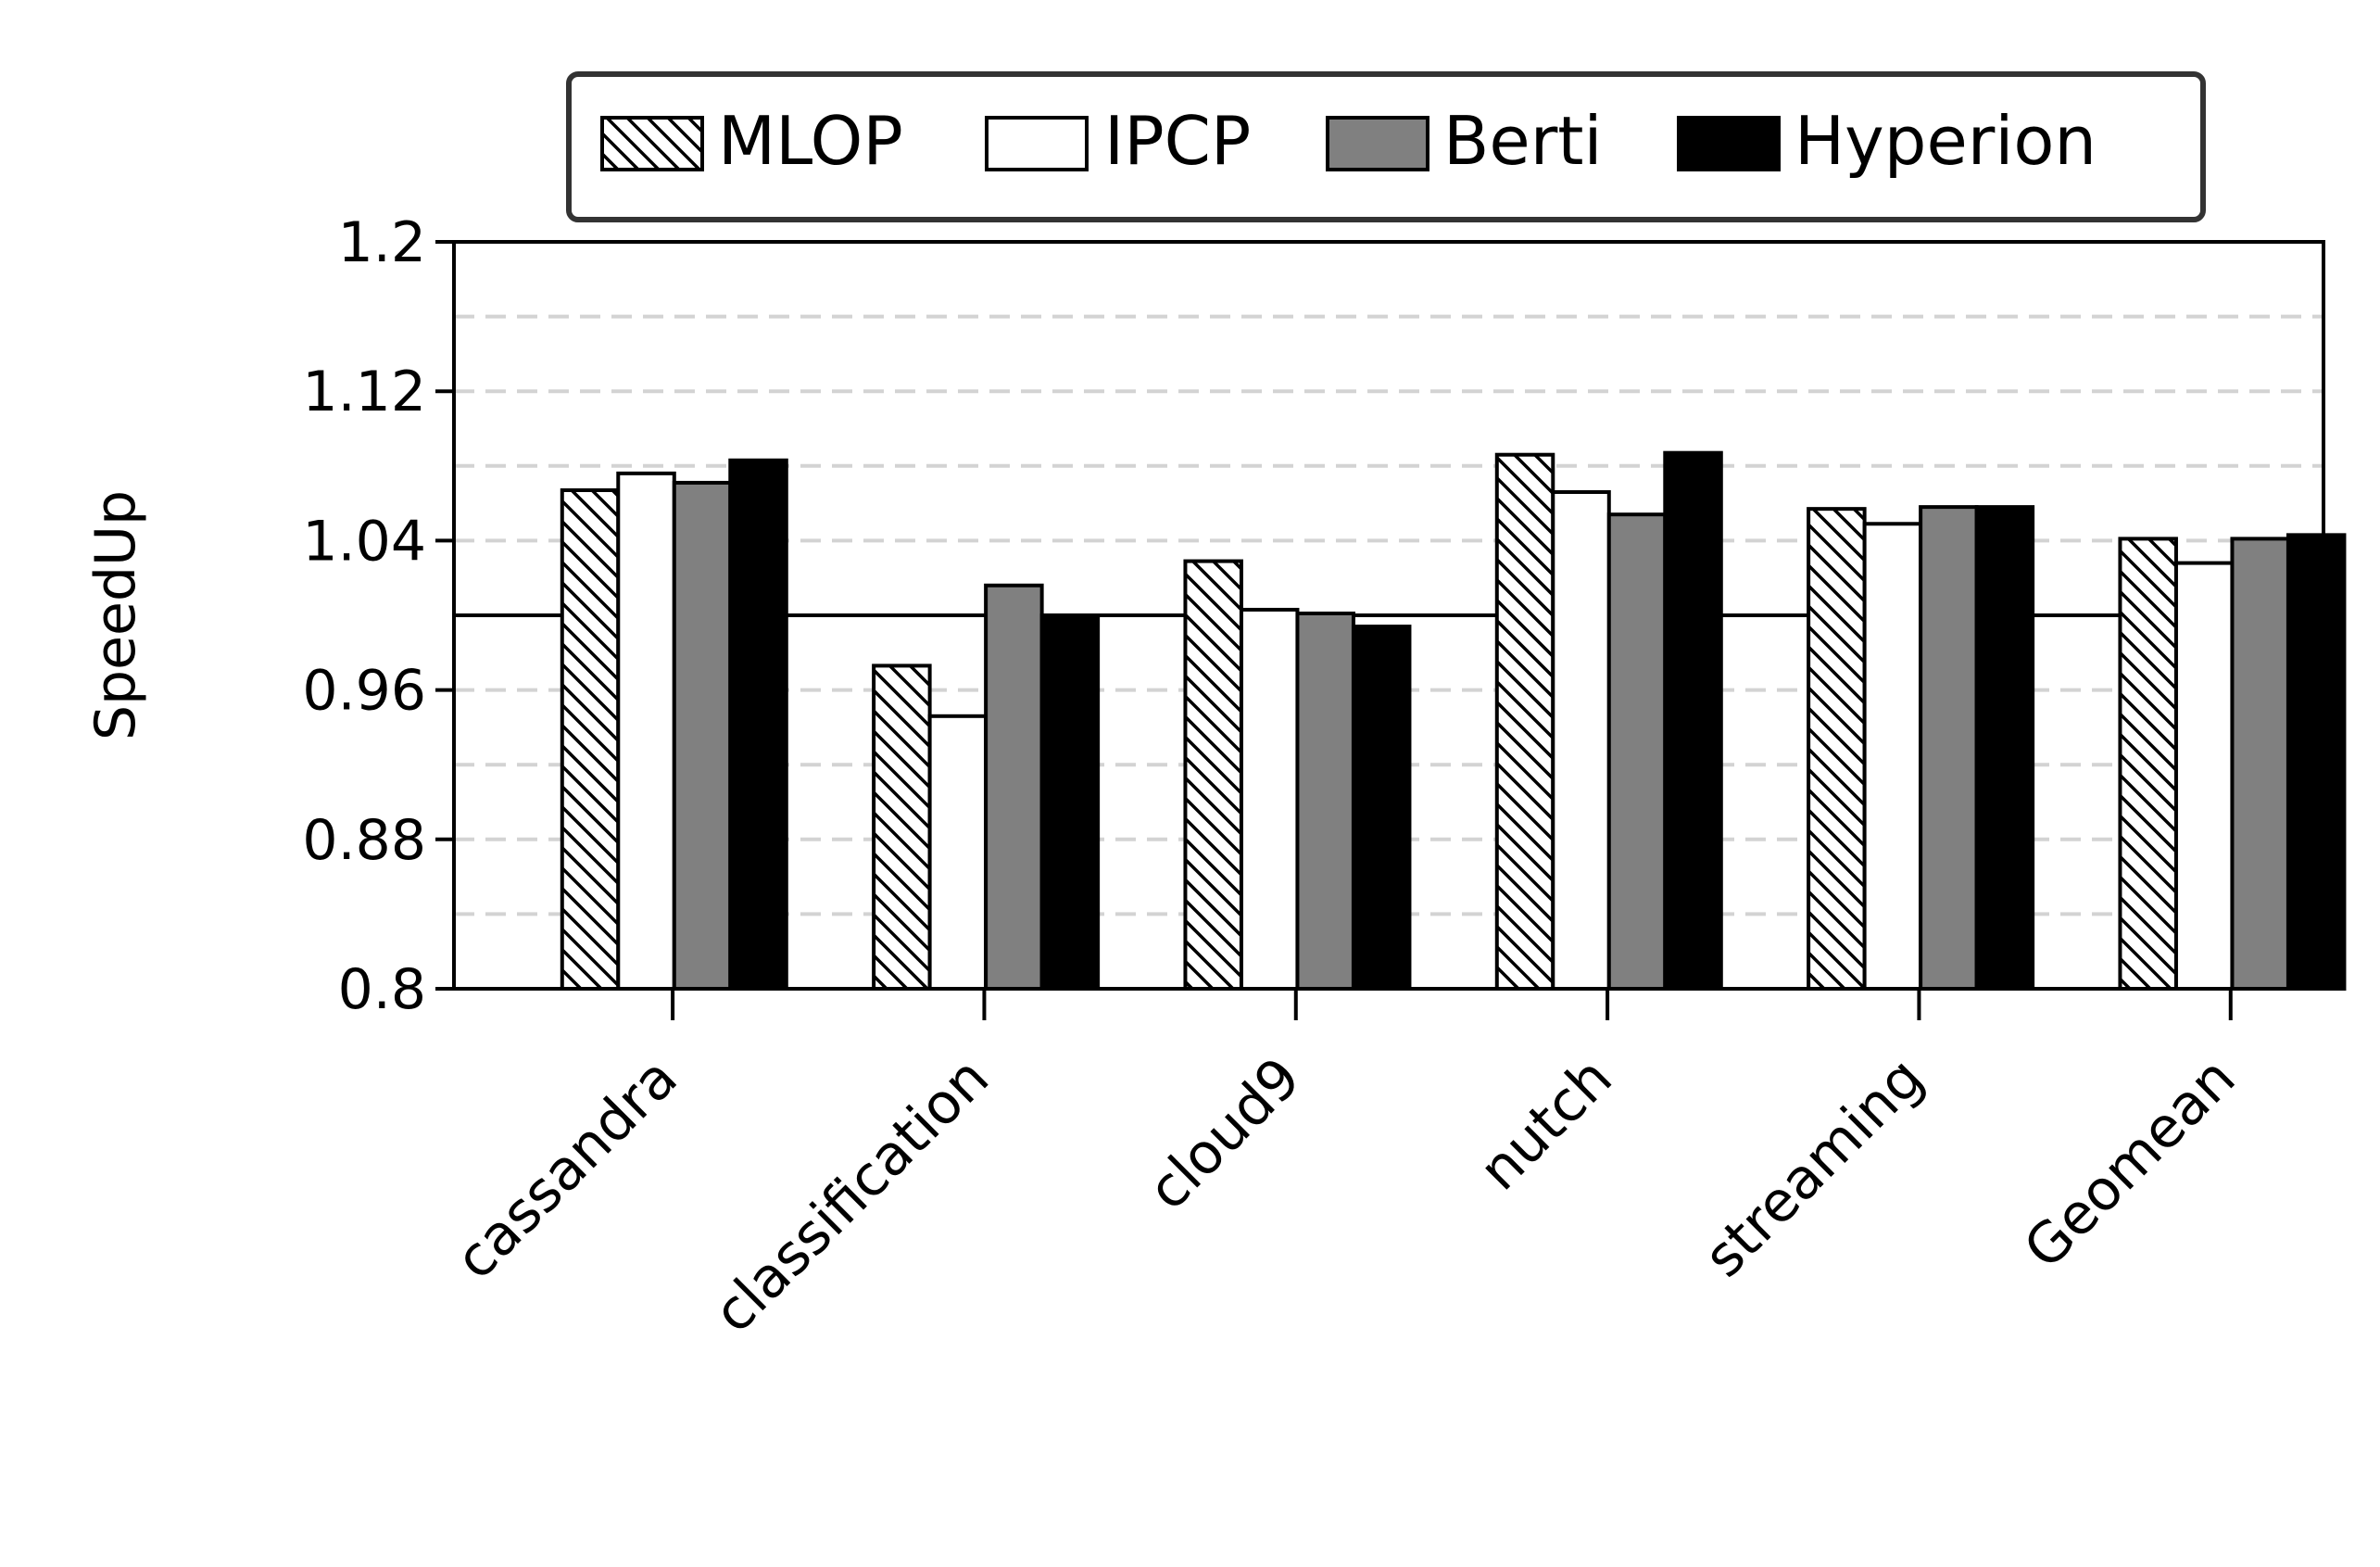 The height and width of the screenshot is (1567, 2380). I want to click on legend-swatch-hyperion, so click(1729, 143).